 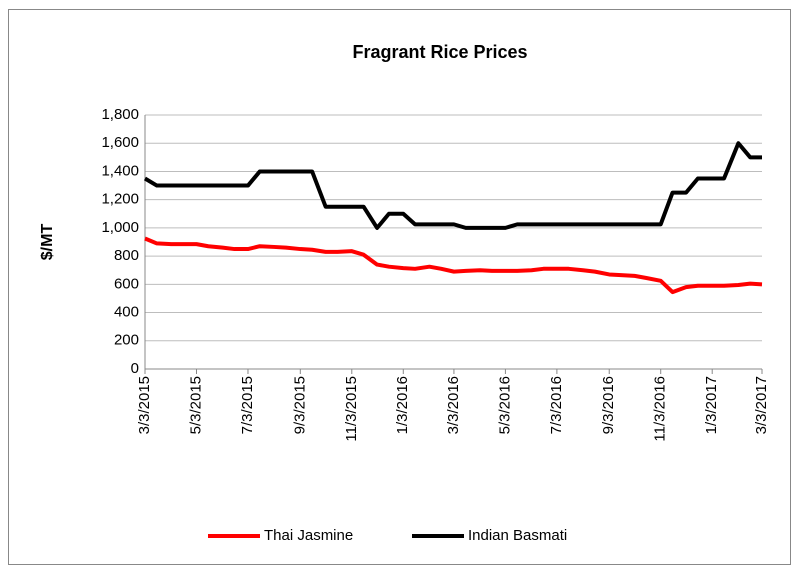 I want to click on y-axis-label: $/MT, so click(x=47, y=242).